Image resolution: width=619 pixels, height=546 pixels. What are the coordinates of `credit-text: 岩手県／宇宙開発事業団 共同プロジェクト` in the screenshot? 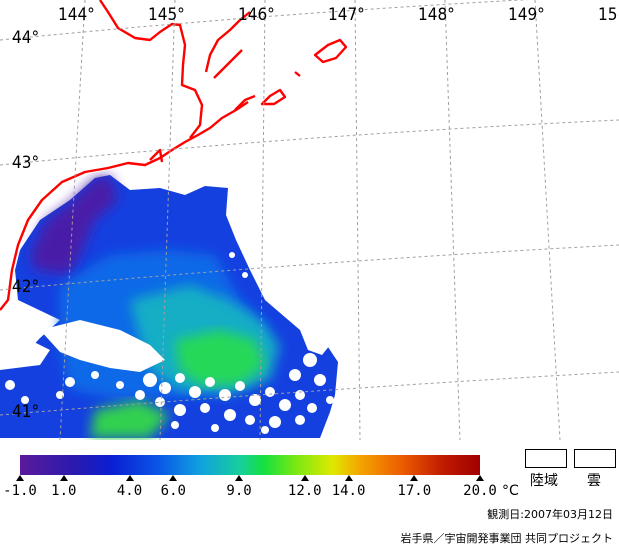 It's located at (507, 538).